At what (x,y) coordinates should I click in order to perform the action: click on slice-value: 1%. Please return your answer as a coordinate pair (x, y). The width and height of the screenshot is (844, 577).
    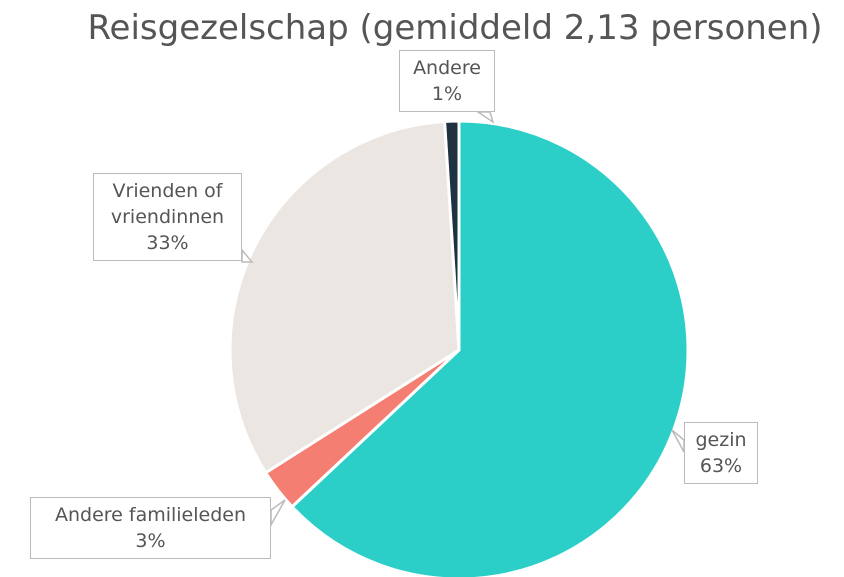
    Looking at the image, I should click on (447, 94).